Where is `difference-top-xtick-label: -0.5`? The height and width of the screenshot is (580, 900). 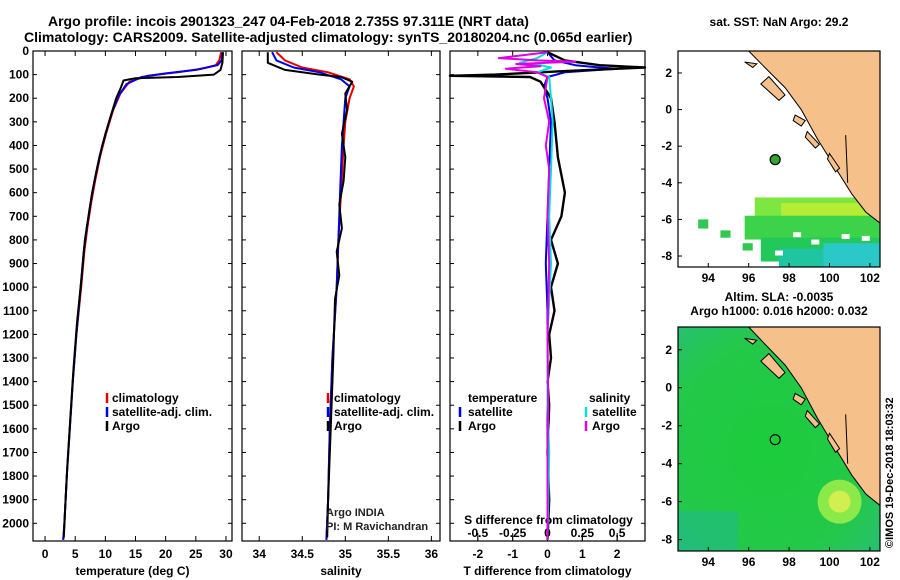
difference-top-xtick-label: -0.5 is located at coordinates (478, 533).